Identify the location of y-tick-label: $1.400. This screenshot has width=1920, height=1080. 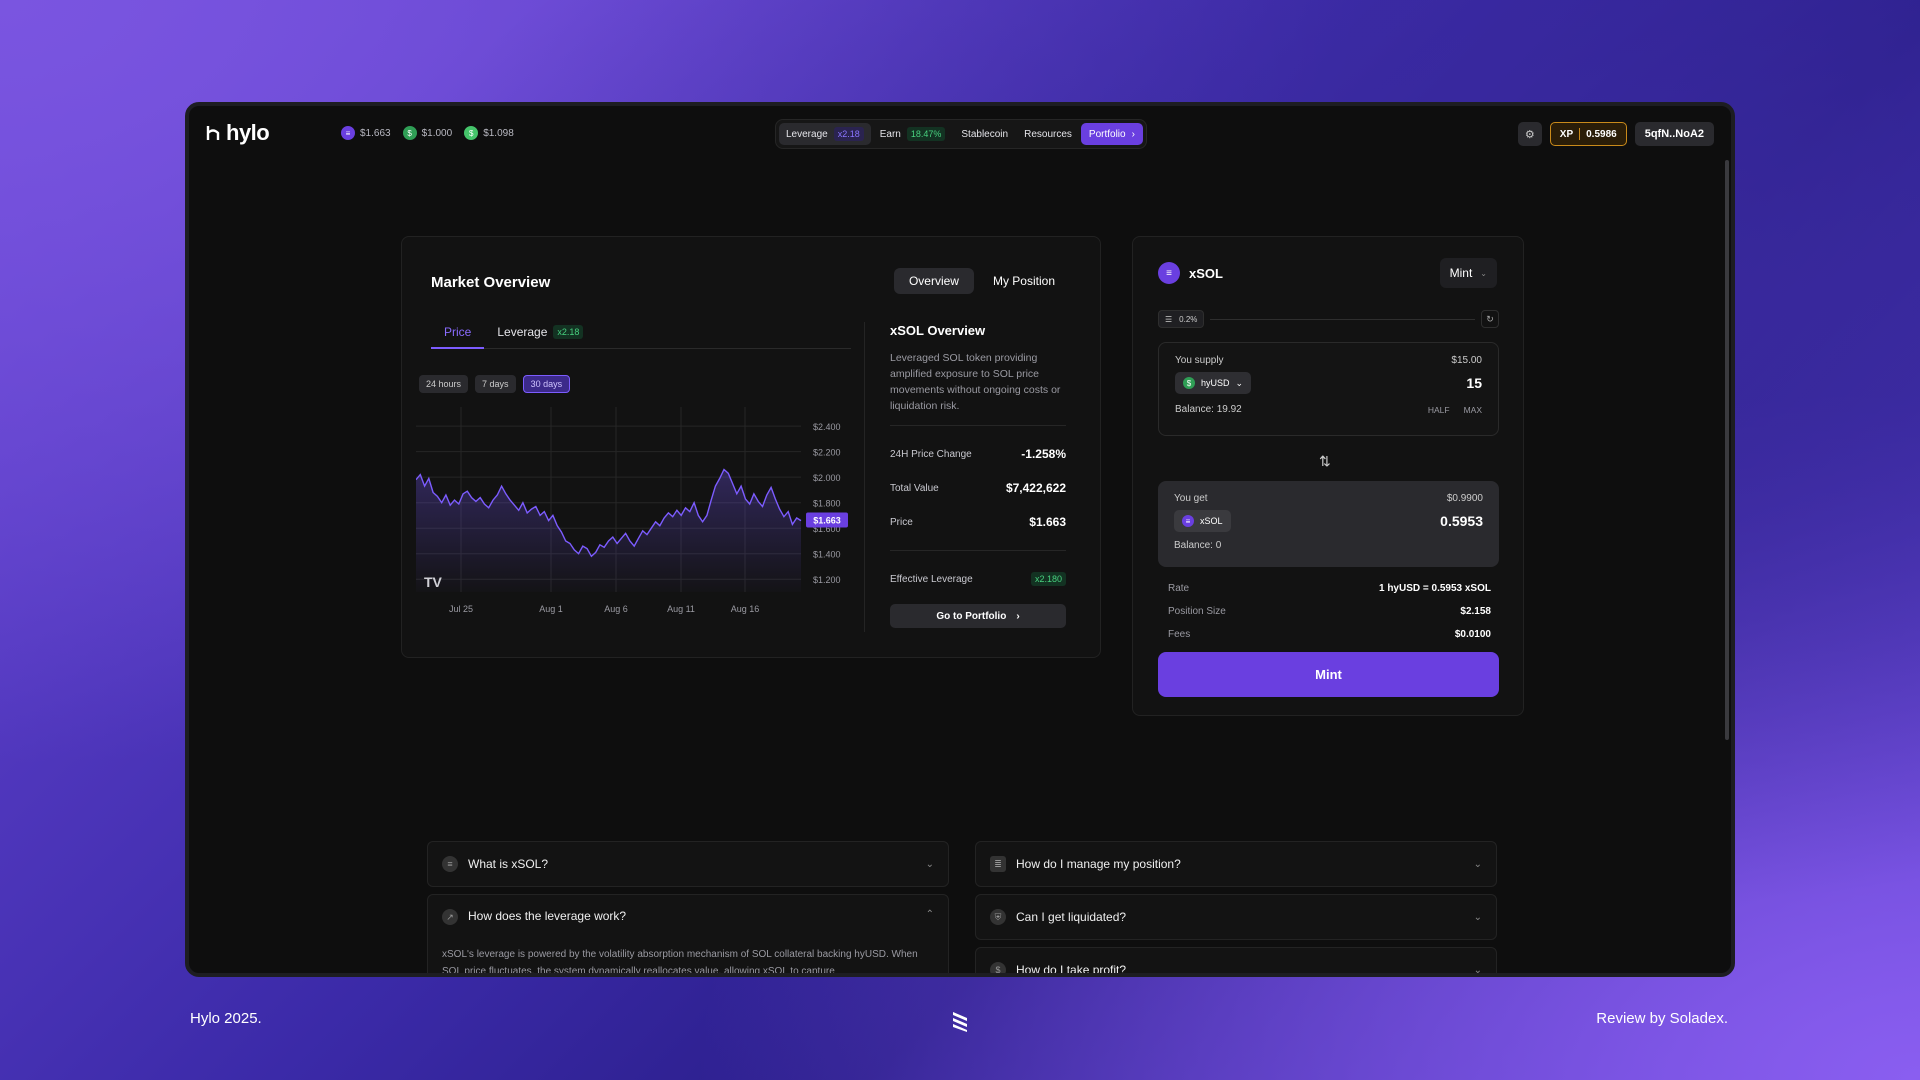
(827, 555).